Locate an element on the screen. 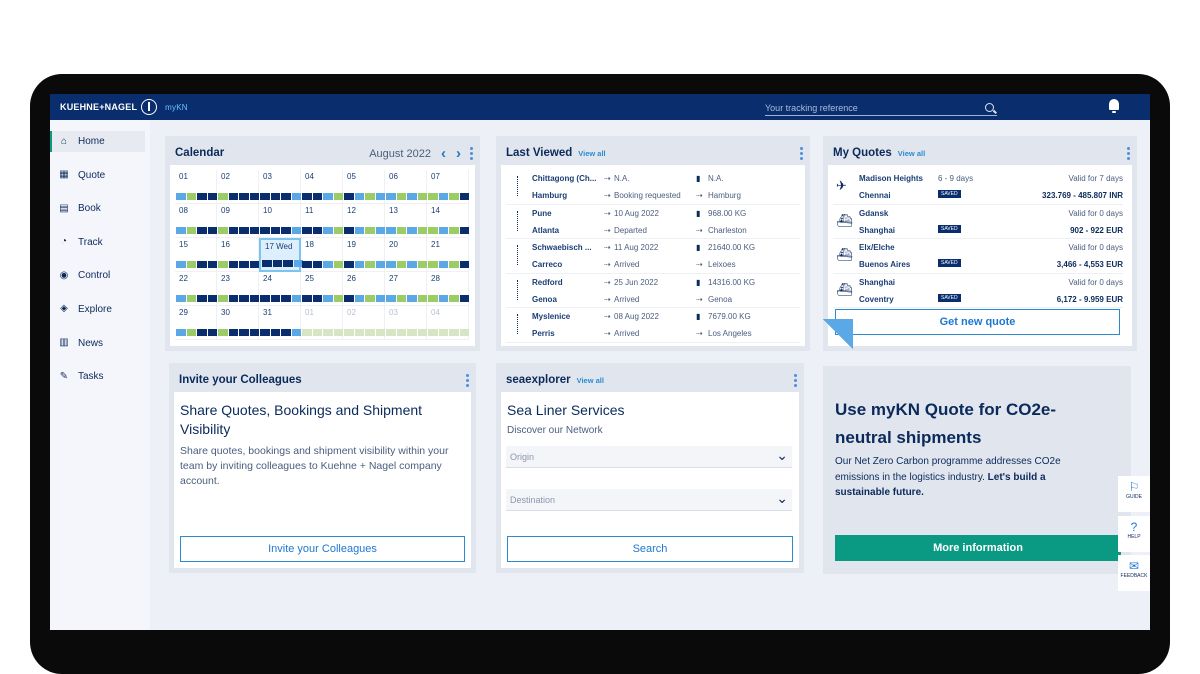 The width and height of the screenshot is (1200, 674). chevron-down-icon: ⌄ is located at coordinates (782, 455).